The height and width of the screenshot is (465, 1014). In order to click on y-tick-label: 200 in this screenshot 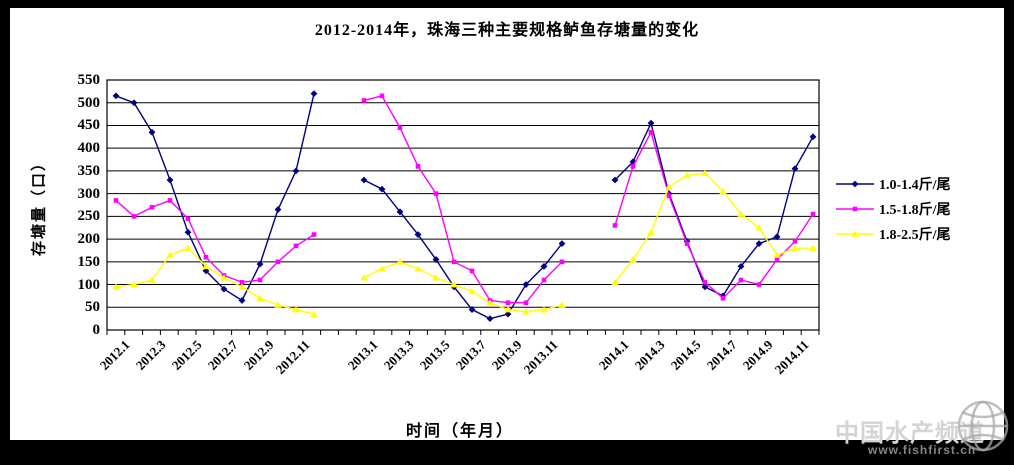, I will do `click(89, 239)`.